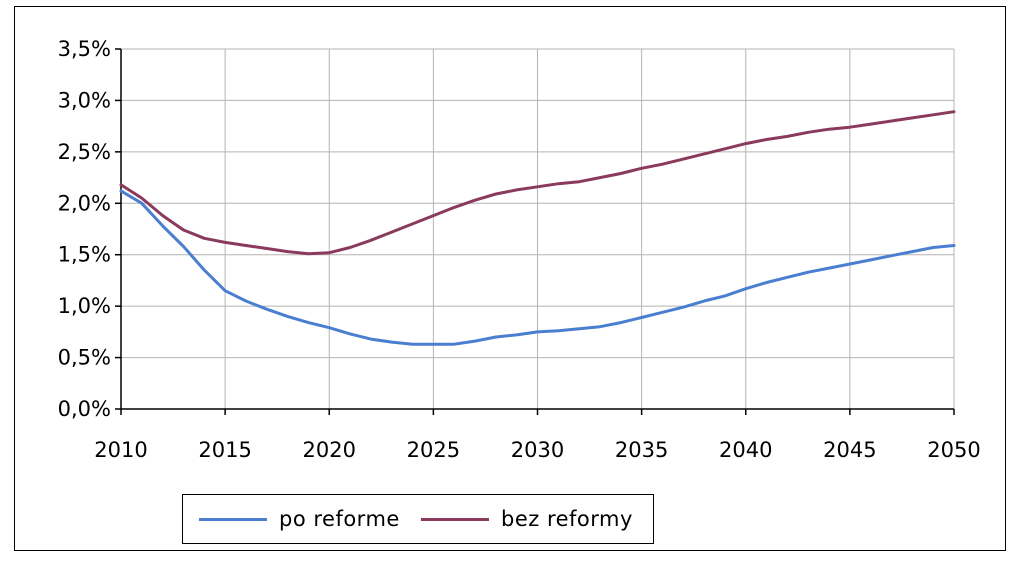 Image resolution: width=1024 pixels, height=566 pixels. I want to click on y-tick-label: 0,5%, so click(84, 358).